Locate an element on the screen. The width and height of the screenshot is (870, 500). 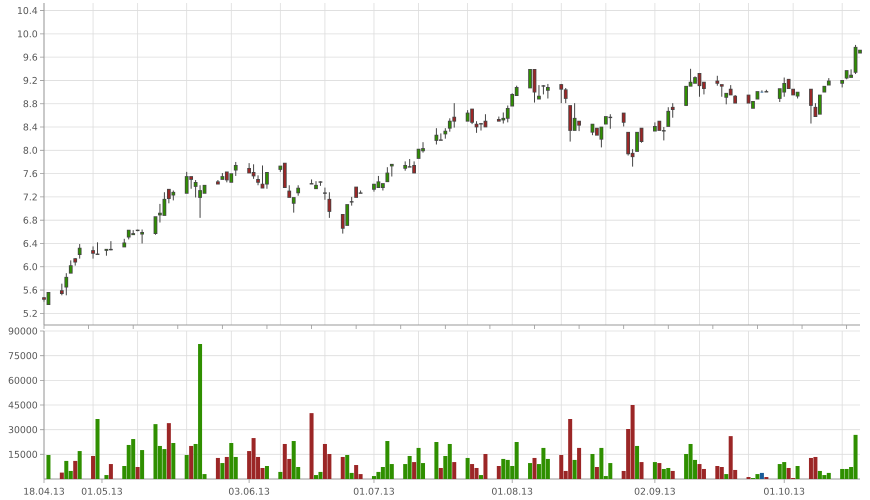
x-tick-label: 01.08.13 is located at coordinates (512, 491).